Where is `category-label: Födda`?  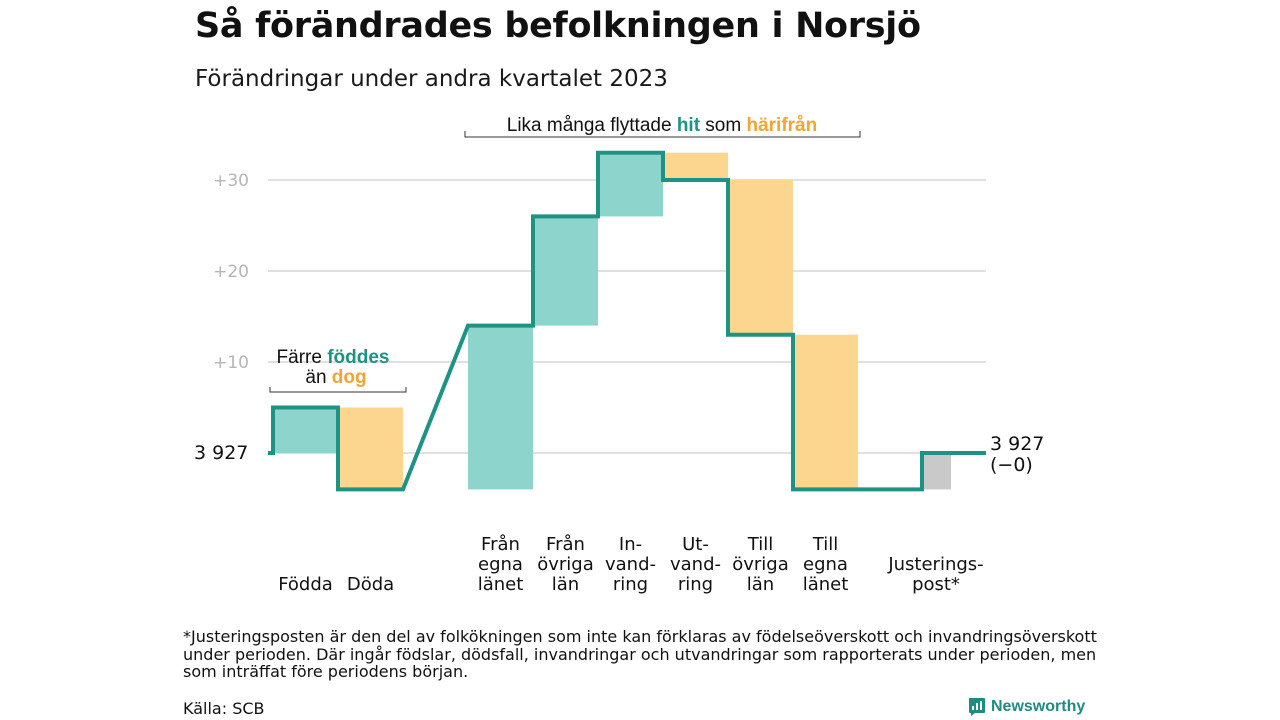 category-label: Födda is located at coordinates (305, 584).